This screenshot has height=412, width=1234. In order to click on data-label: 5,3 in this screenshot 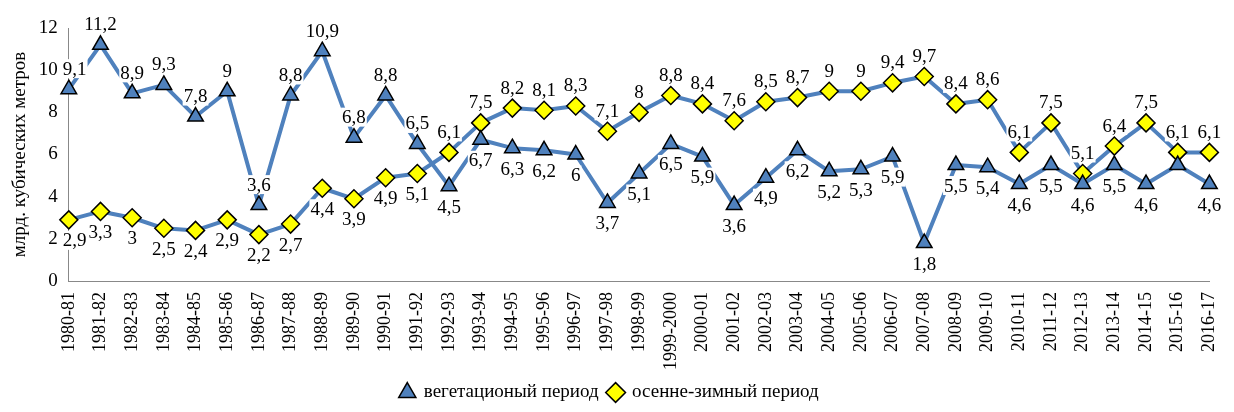, I will do `click(861, 189)`.